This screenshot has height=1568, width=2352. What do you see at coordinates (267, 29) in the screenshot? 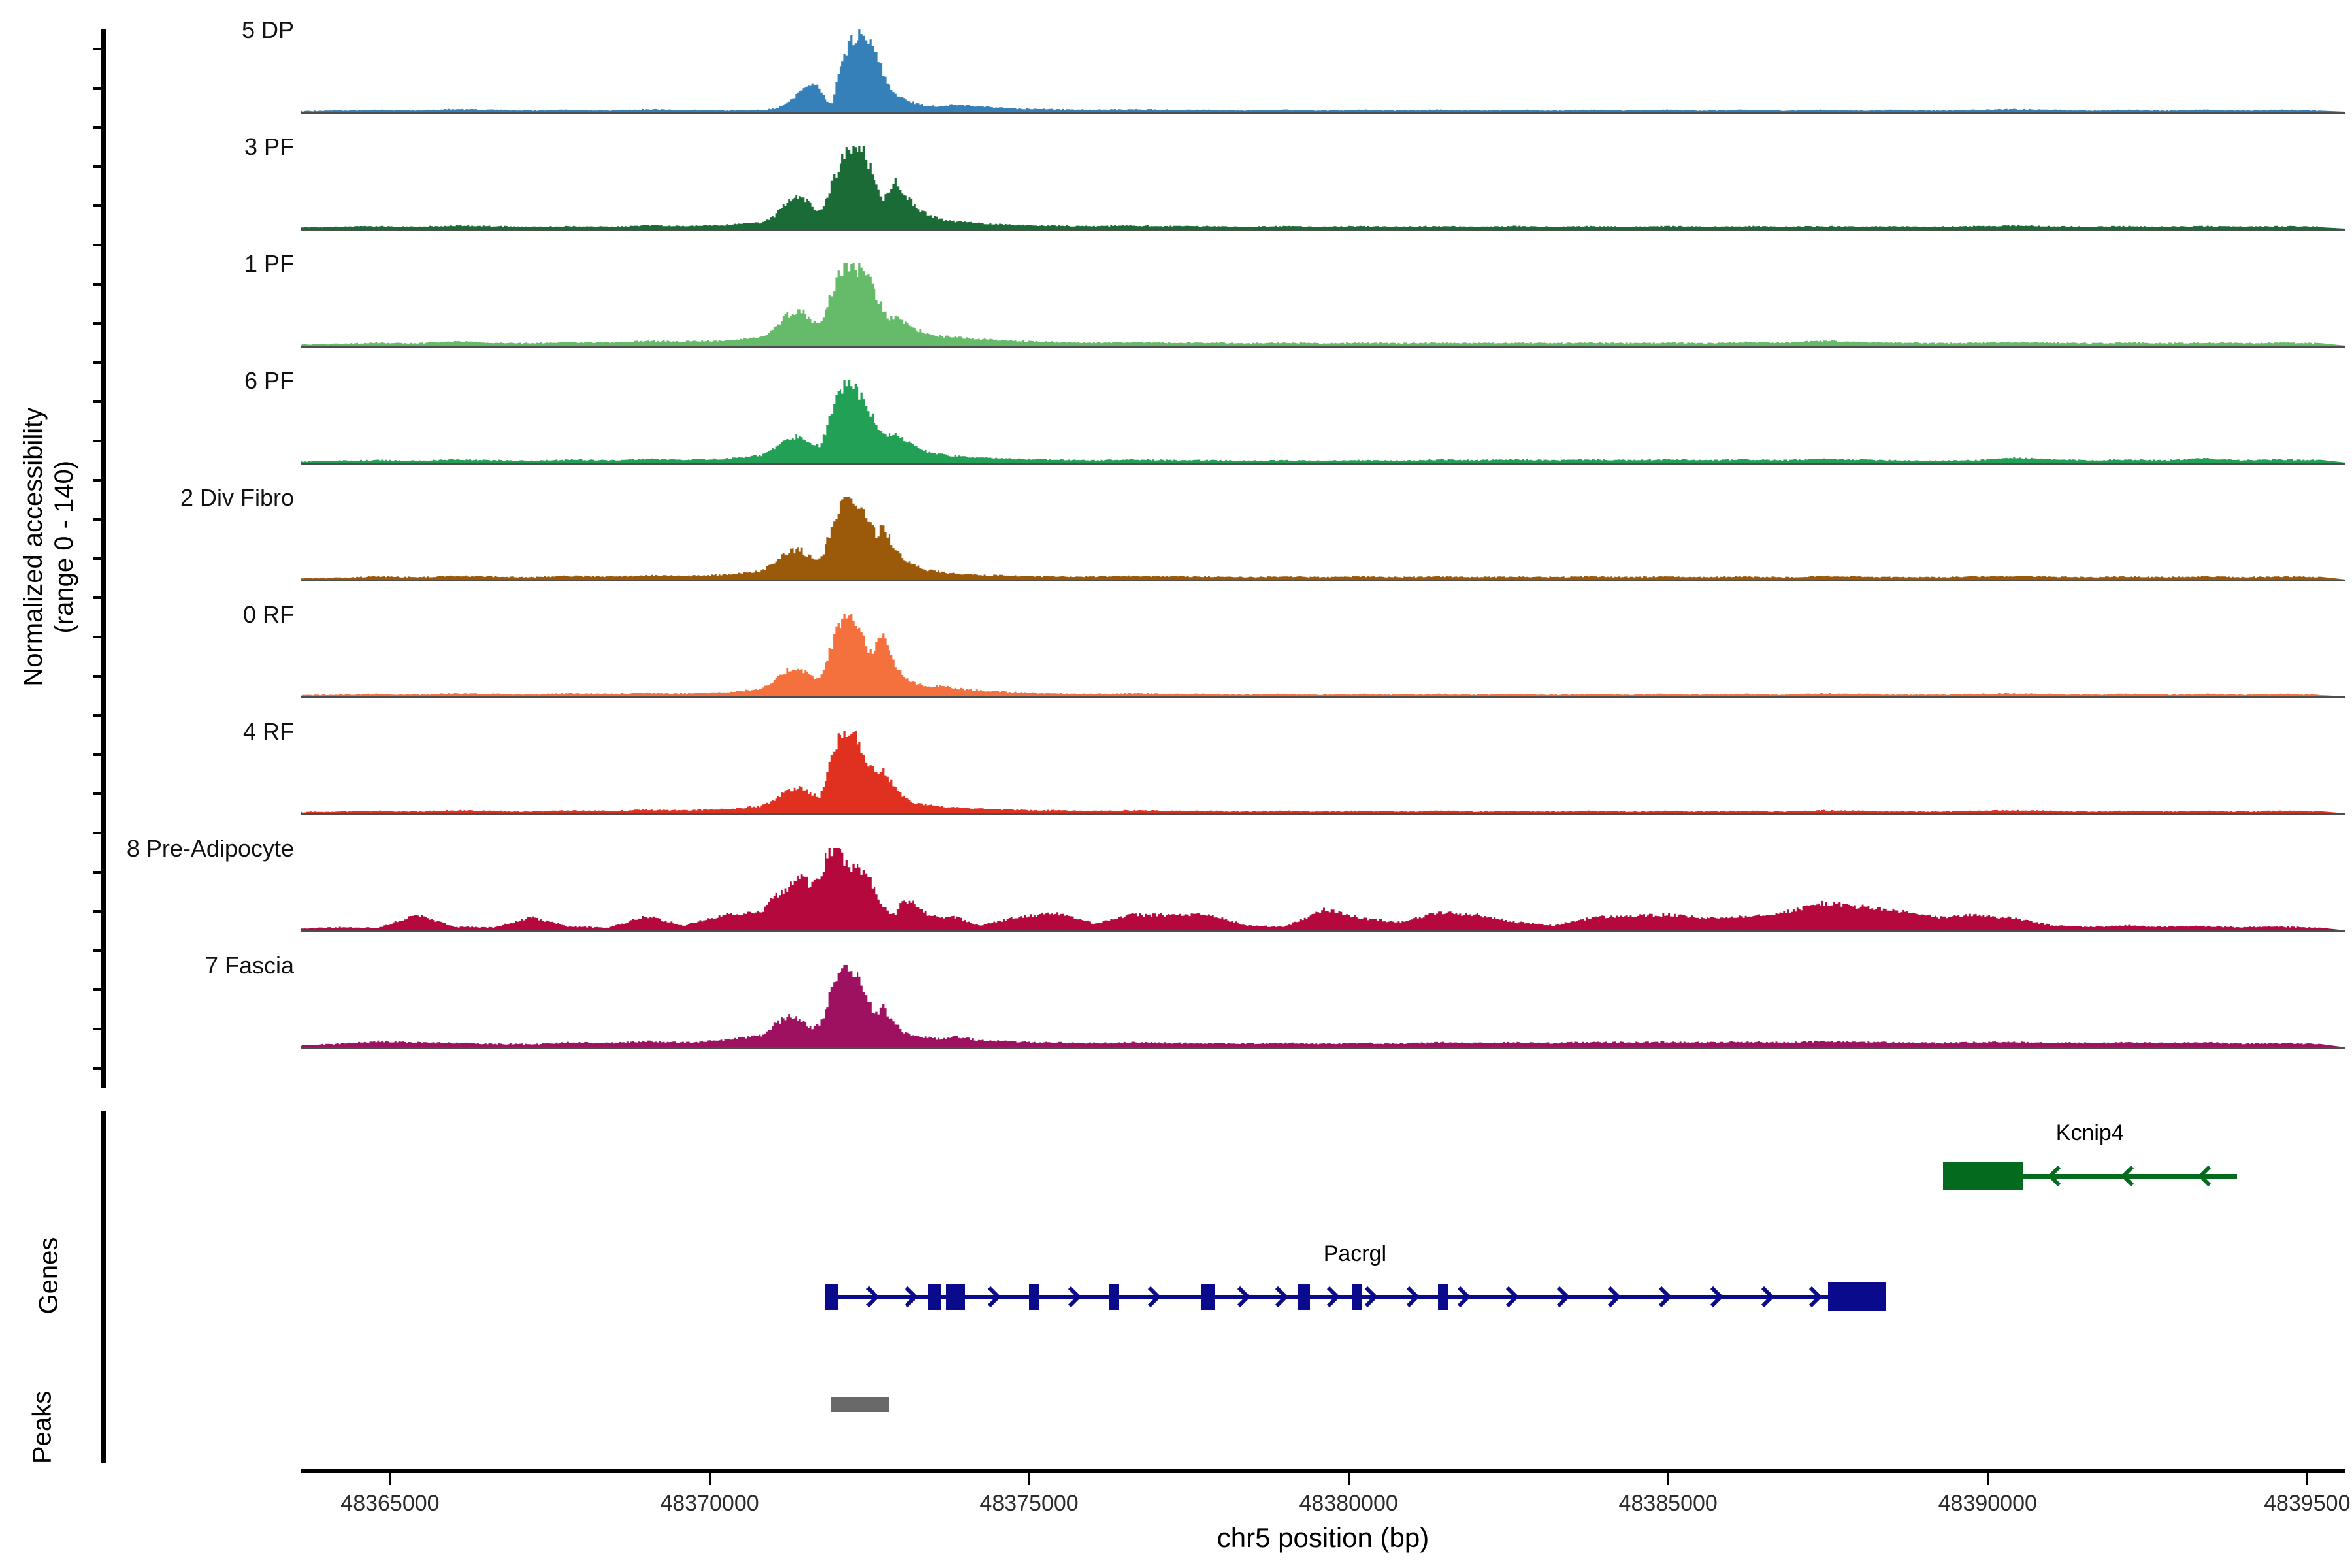
I see `signal-track-label: 5 DP` at bounding box center [267, 29].